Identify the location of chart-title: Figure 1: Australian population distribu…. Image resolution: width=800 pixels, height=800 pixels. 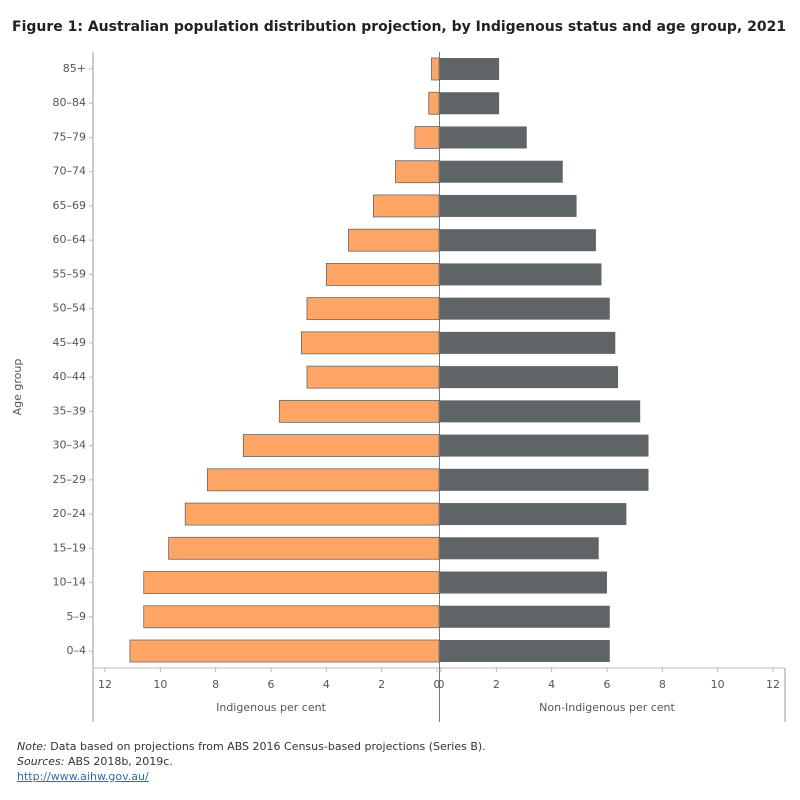
(399, 27).